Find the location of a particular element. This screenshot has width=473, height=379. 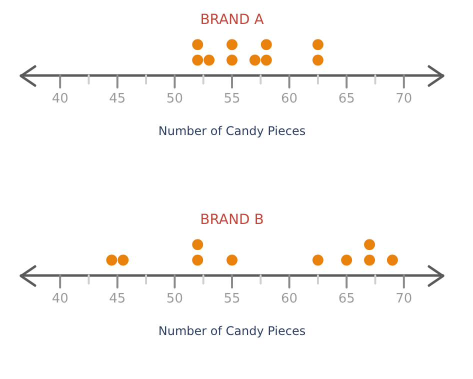

chart-title: BRAND A is located at coordinates (232, 20).